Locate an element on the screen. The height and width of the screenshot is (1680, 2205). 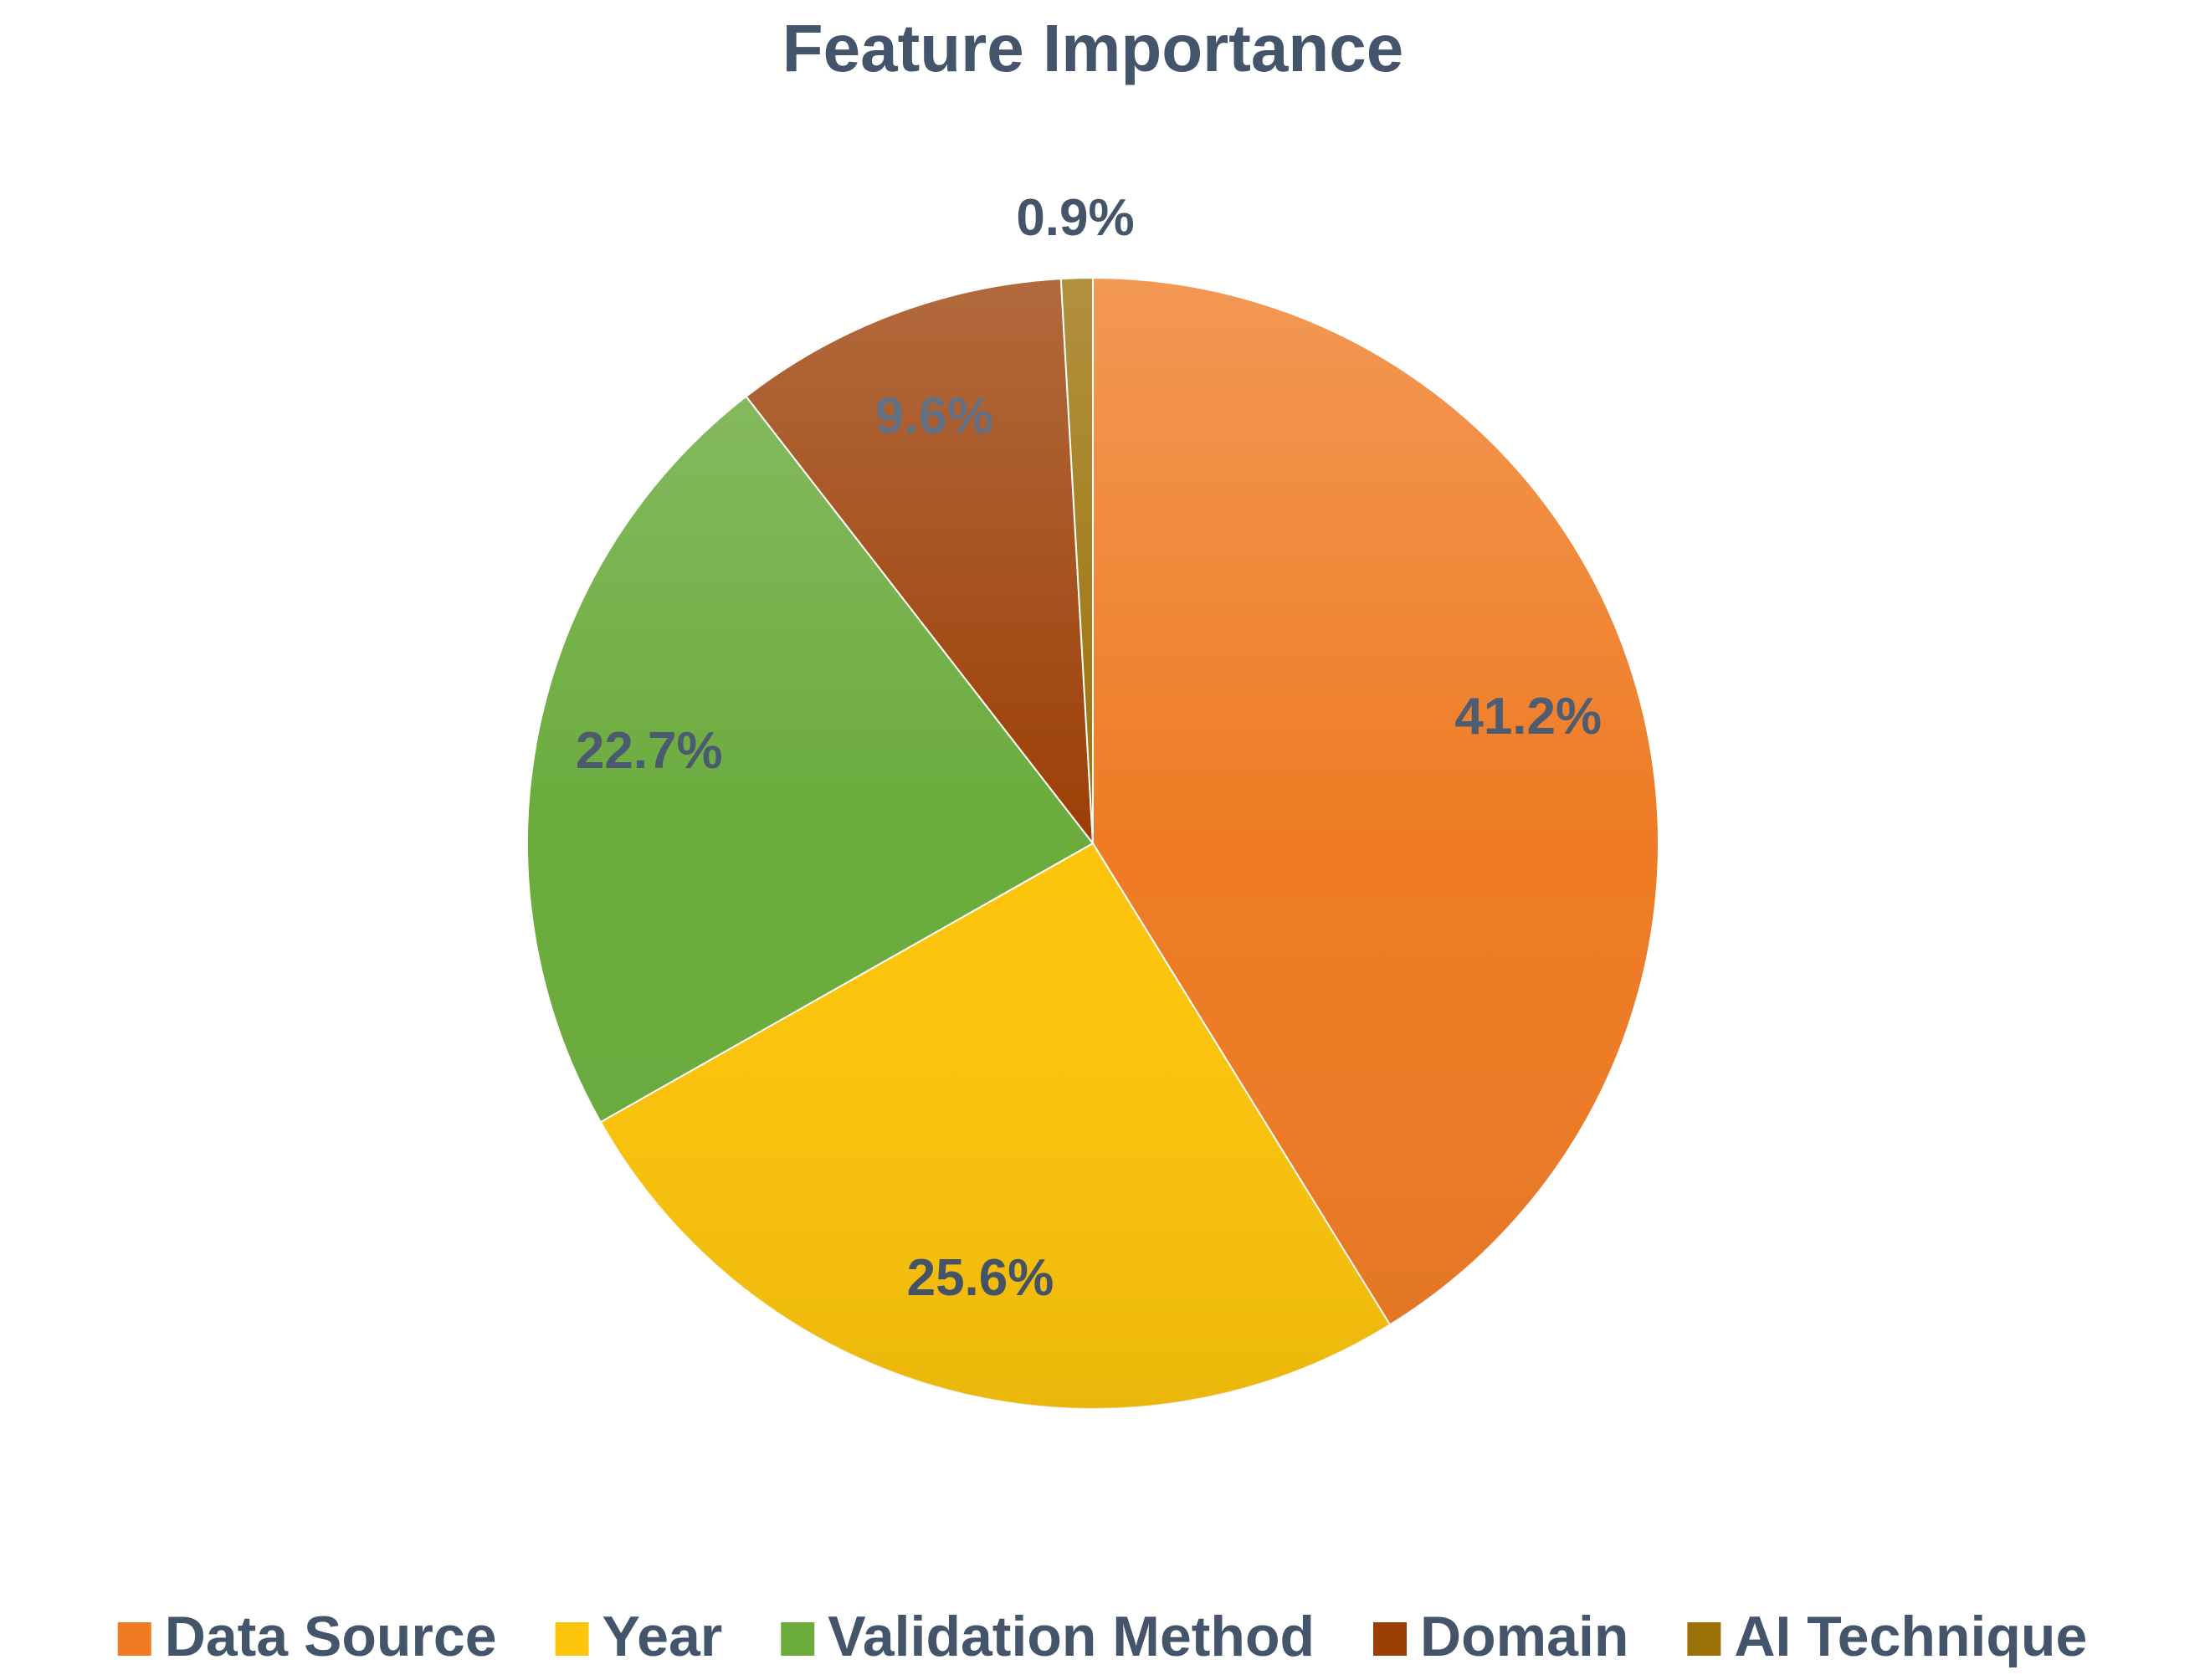
legend-label: Data Source is located at coordinates (331, 1636).